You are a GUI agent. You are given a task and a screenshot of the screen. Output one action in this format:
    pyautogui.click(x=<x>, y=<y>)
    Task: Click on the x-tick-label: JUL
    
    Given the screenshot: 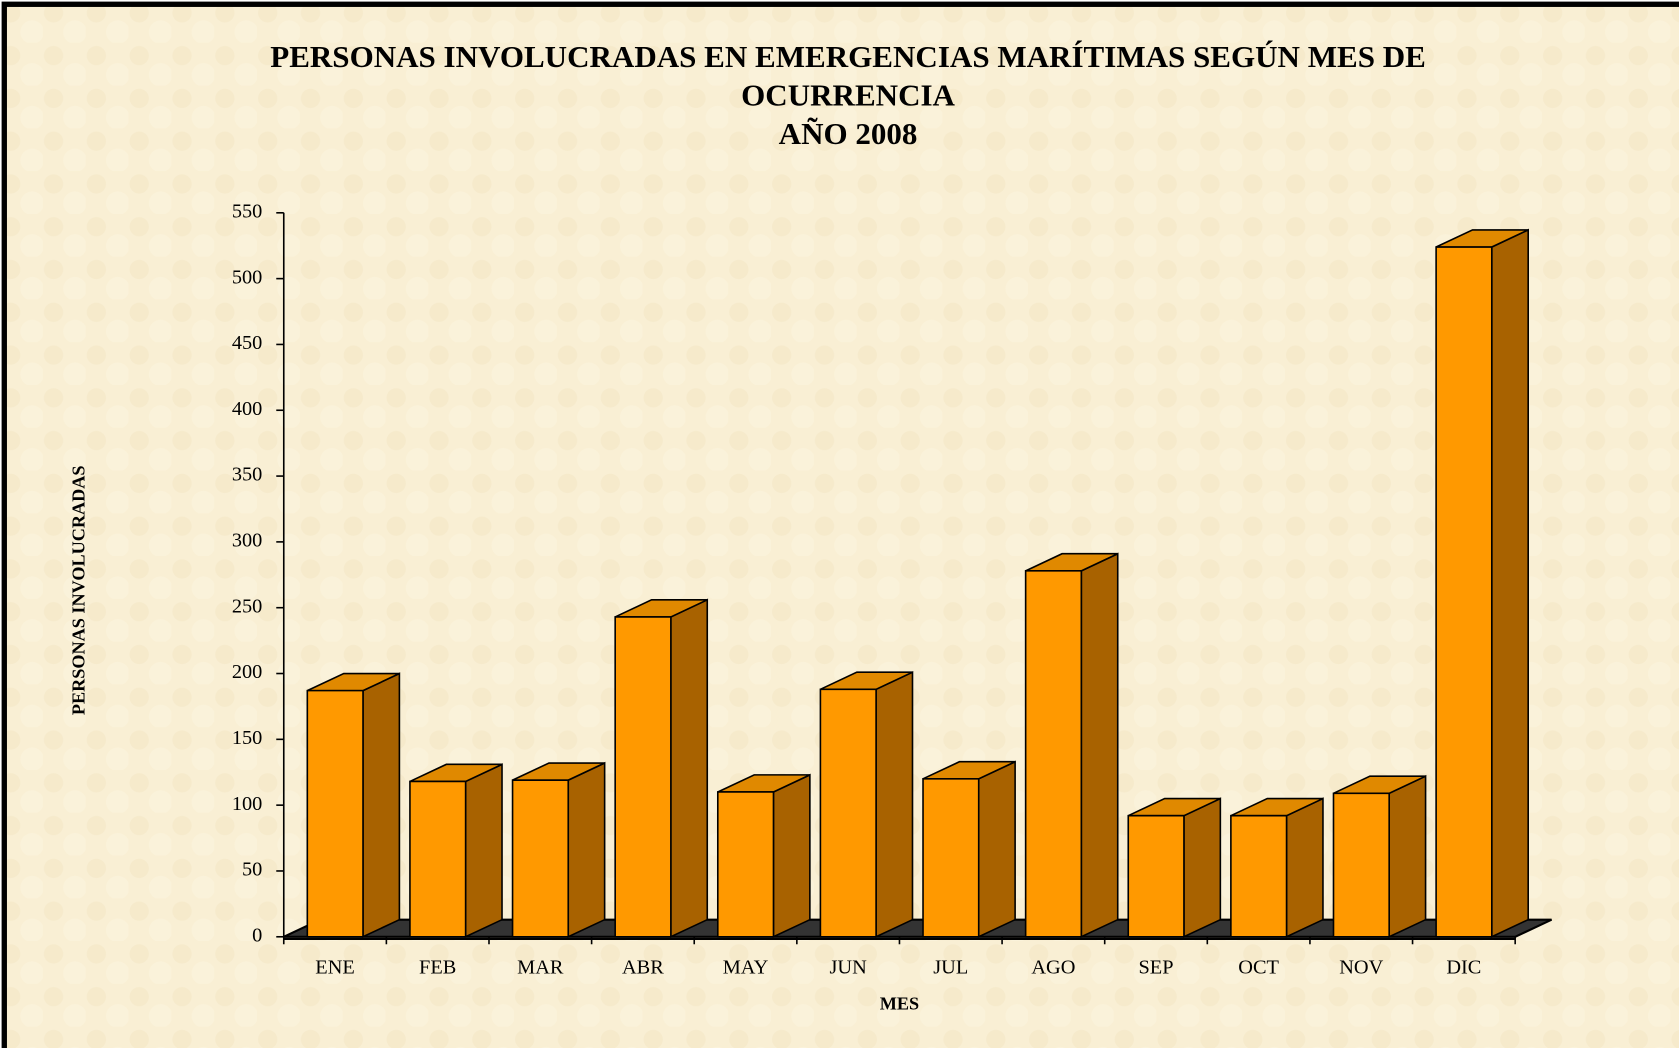 What is the action you would take?
    pyautogui.click(x=950, y=968)
    